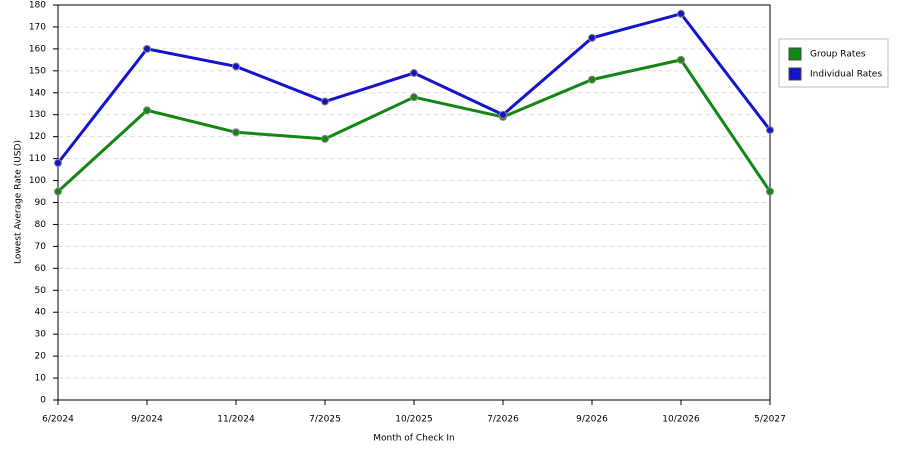 The image size is (900, 450). Describe the element at coordinates (681, 420) in the screenshot. I see `x-tick-label: 10/2026` at that location.